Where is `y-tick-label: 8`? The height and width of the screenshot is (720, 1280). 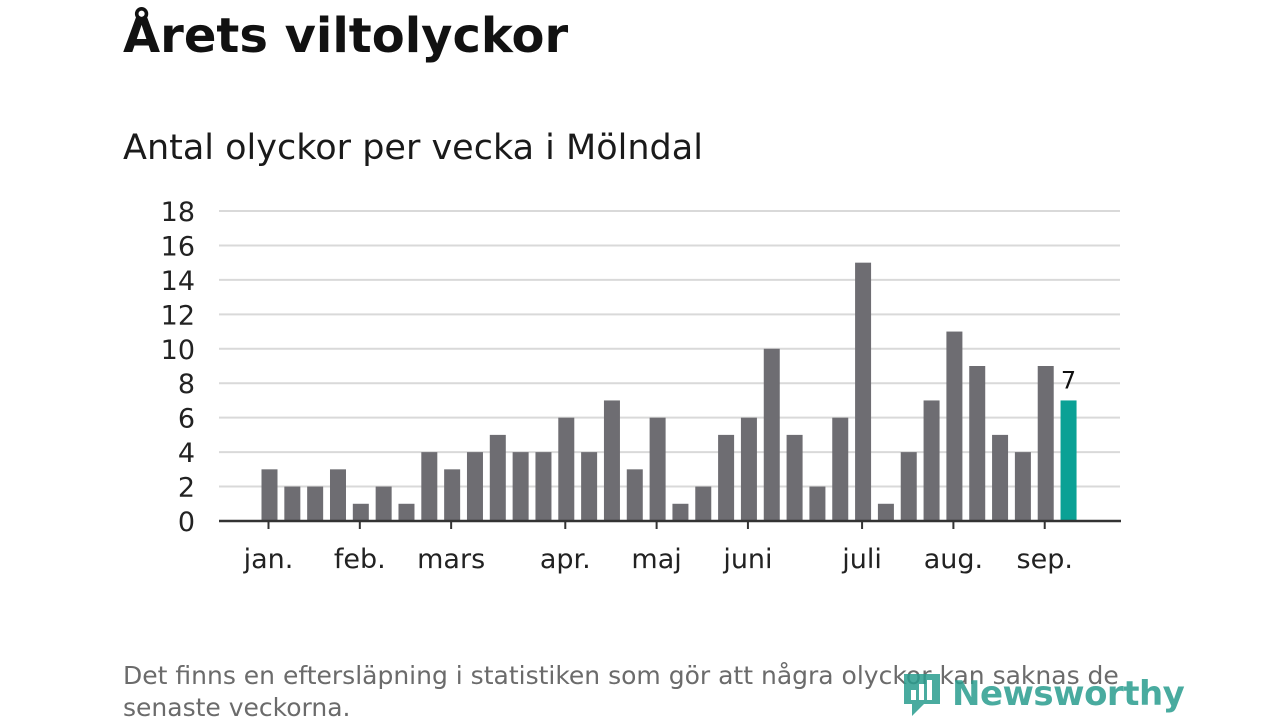 y-tick-label: 8 is located at coordinates (186, 384).